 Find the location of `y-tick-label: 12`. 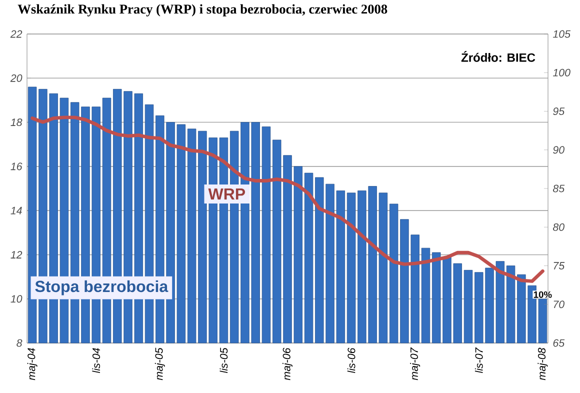

y-tick-label: 12 is located at coordinates (16, 254).